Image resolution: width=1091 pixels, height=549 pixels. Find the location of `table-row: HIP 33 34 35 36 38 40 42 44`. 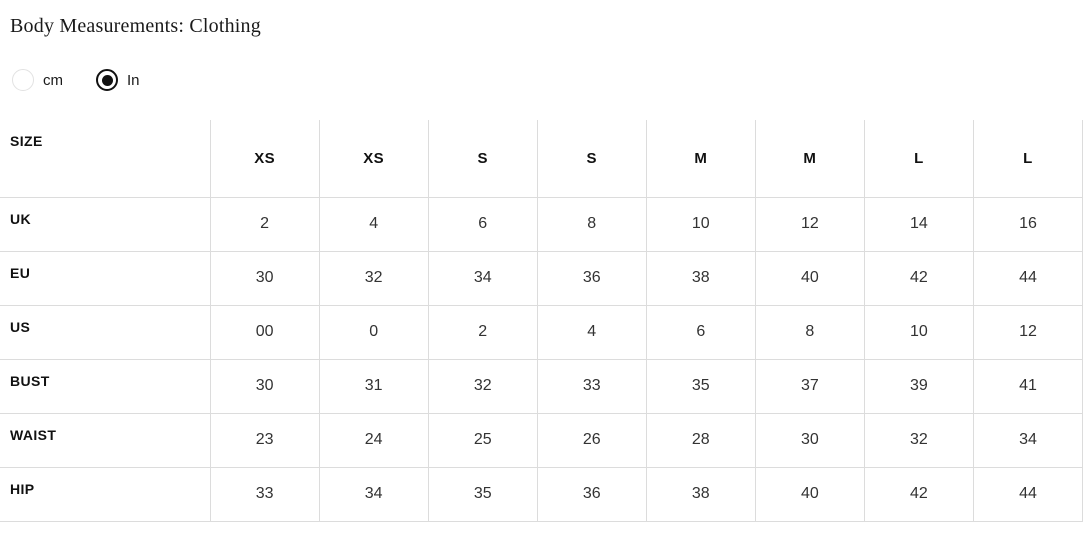

table-row: HIP 33 34 35 36 38 40 42 44 is located at coordinates (542, 494).